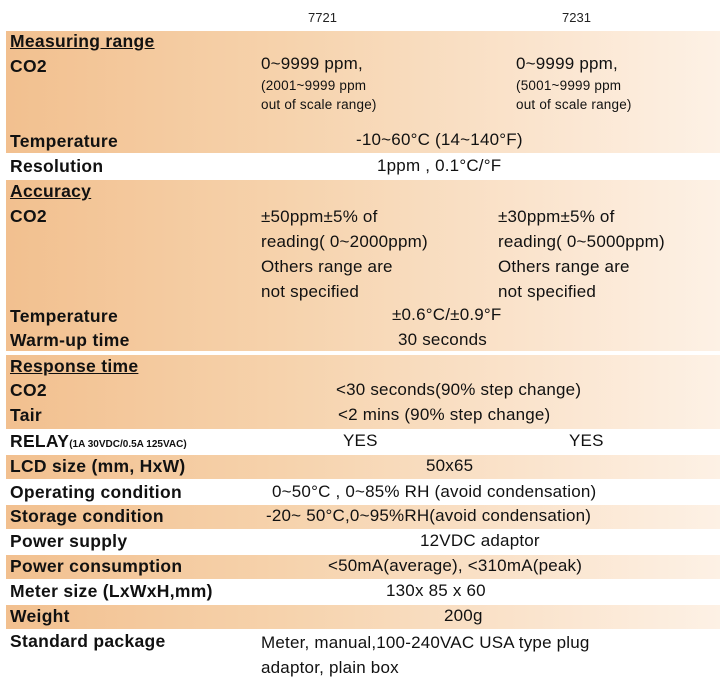 The width and height of the screenshot is (725, 687). What do you see at coordinates (363, 592) in the screenshot?
I see `meter-size-row: Meter size (LxWxH,mm) 130x 85 x 60` at bounding box center [363, 592].